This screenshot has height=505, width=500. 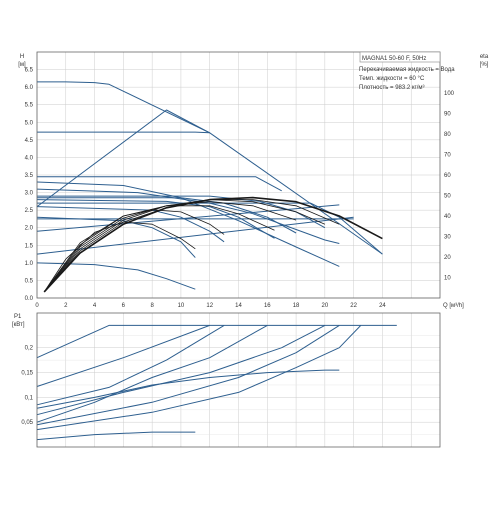 I want to click on bottom-y-tick-label: 0,15, so click(x=27, y=374).